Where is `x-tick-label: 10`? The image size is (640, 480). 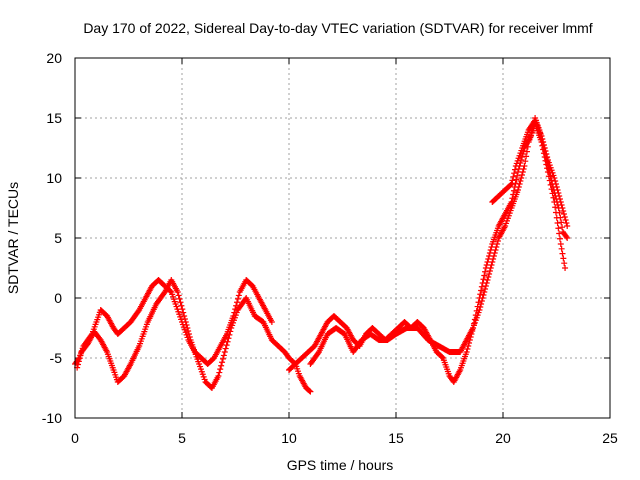 x-tick-label: 10 is located at coordinates (289, 438).